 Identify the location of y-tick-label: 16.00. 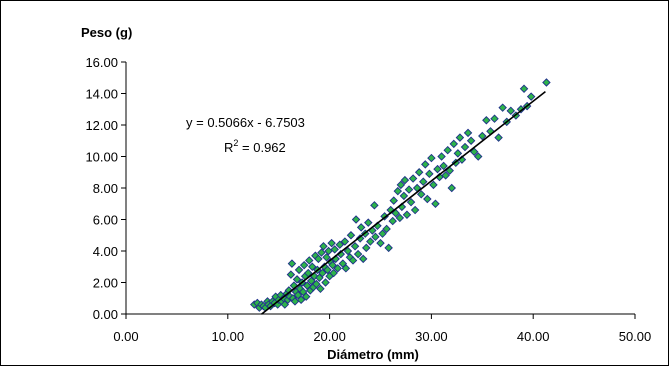
(101, 62).